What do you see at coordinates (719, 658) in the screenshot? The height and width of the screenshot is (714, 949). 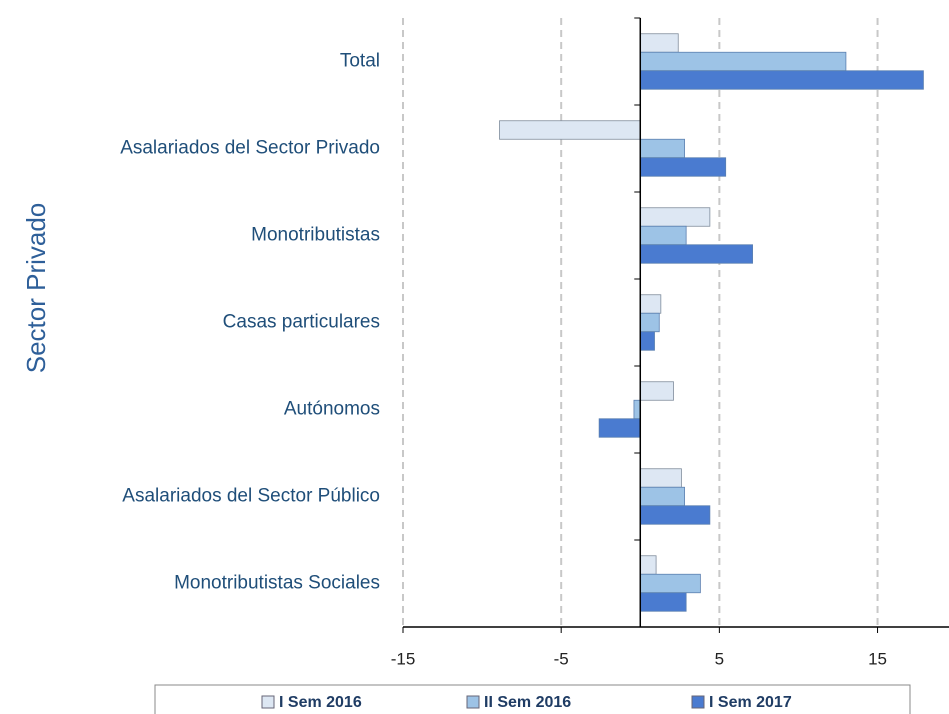 I see `x-tick-label: 5` at bounding box center [719, 658].